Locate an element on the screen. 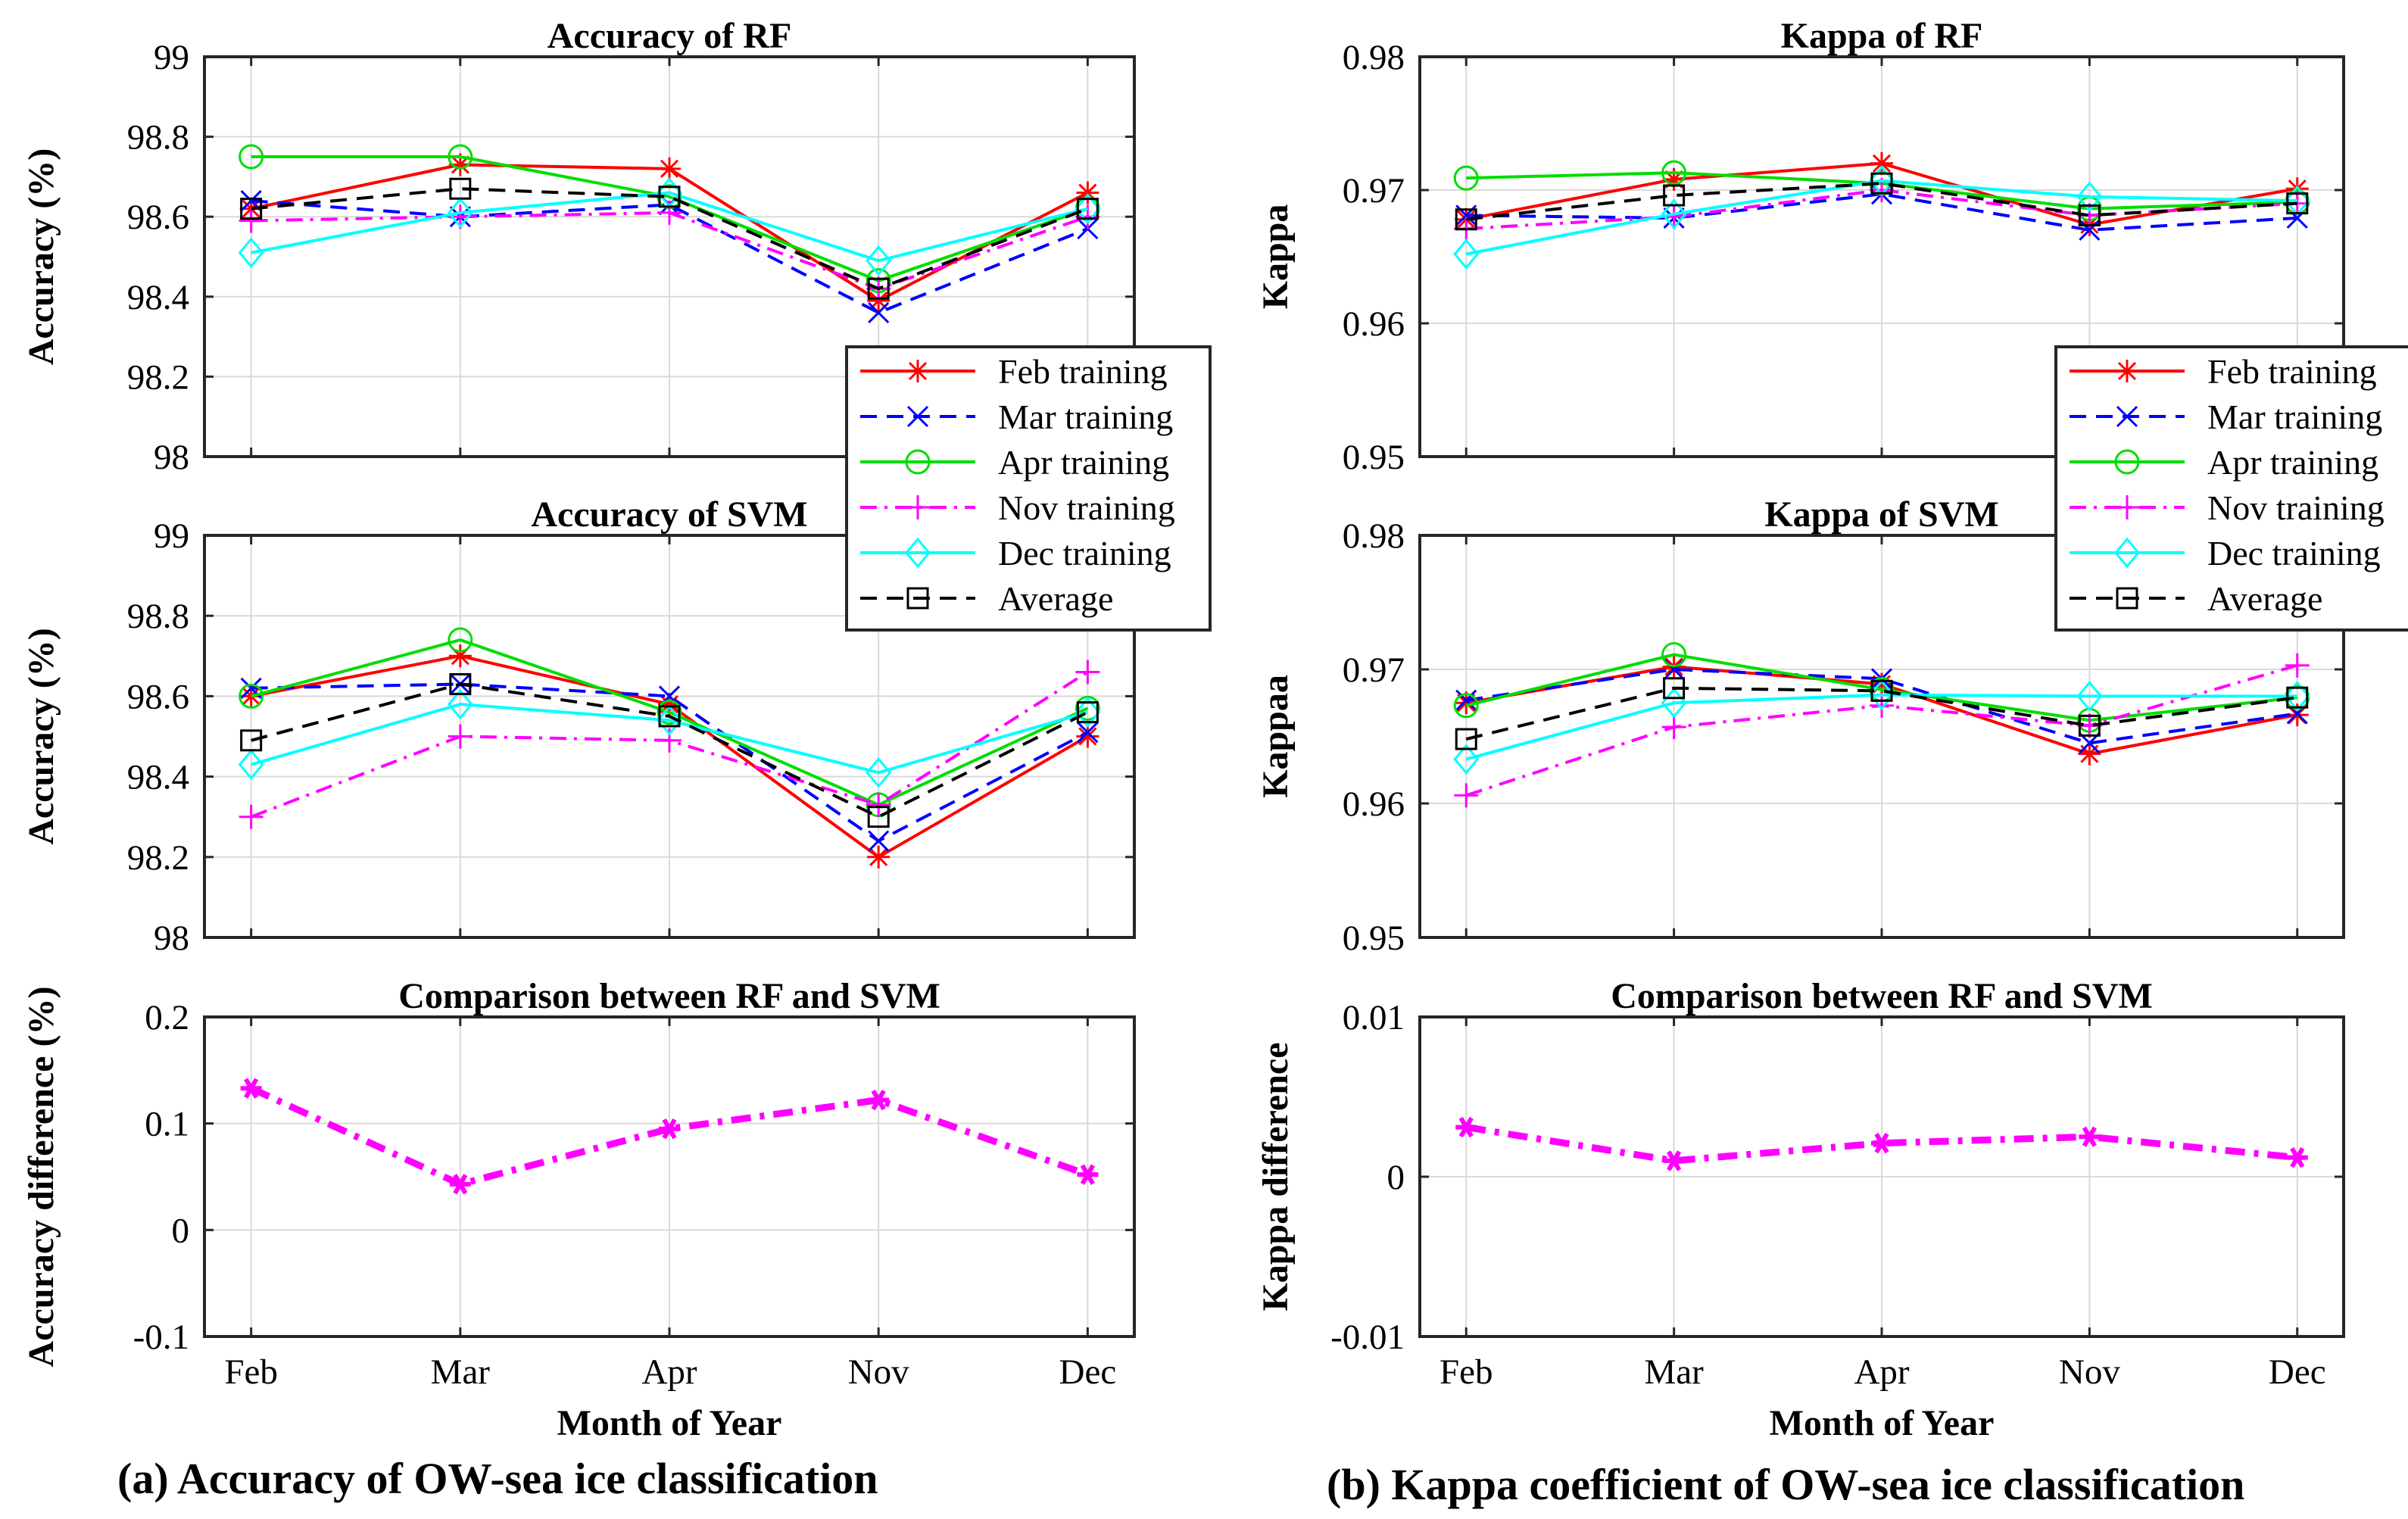 This screenshot has width=2408, height=1519. legend-label: Nov training is located at coordinates (2296, 507).